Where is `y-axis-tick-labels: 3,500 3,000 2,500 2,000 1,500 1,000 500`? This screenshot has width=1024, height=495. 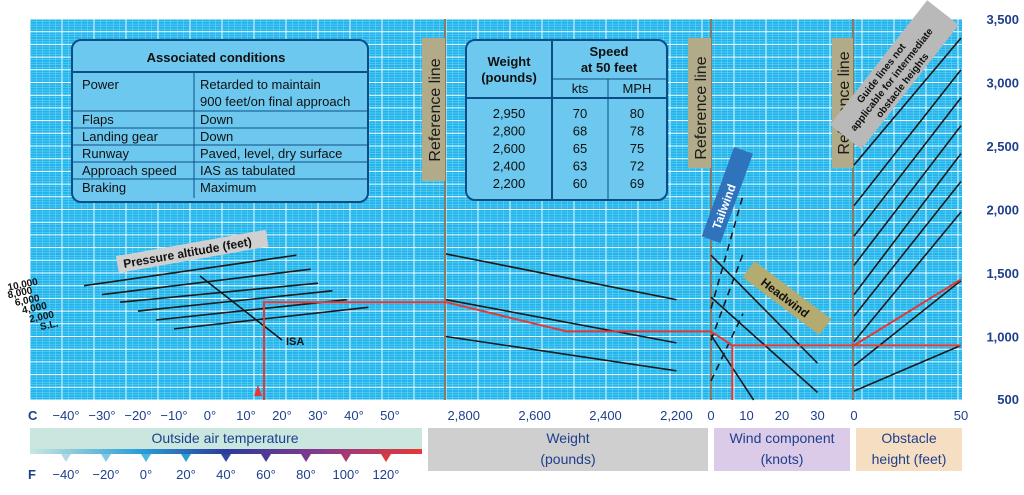
y-axis-tick-labels: 3,500 3,000 2,500 2,000 1,500 1,000 500 is located at coordinates (1002, 209).